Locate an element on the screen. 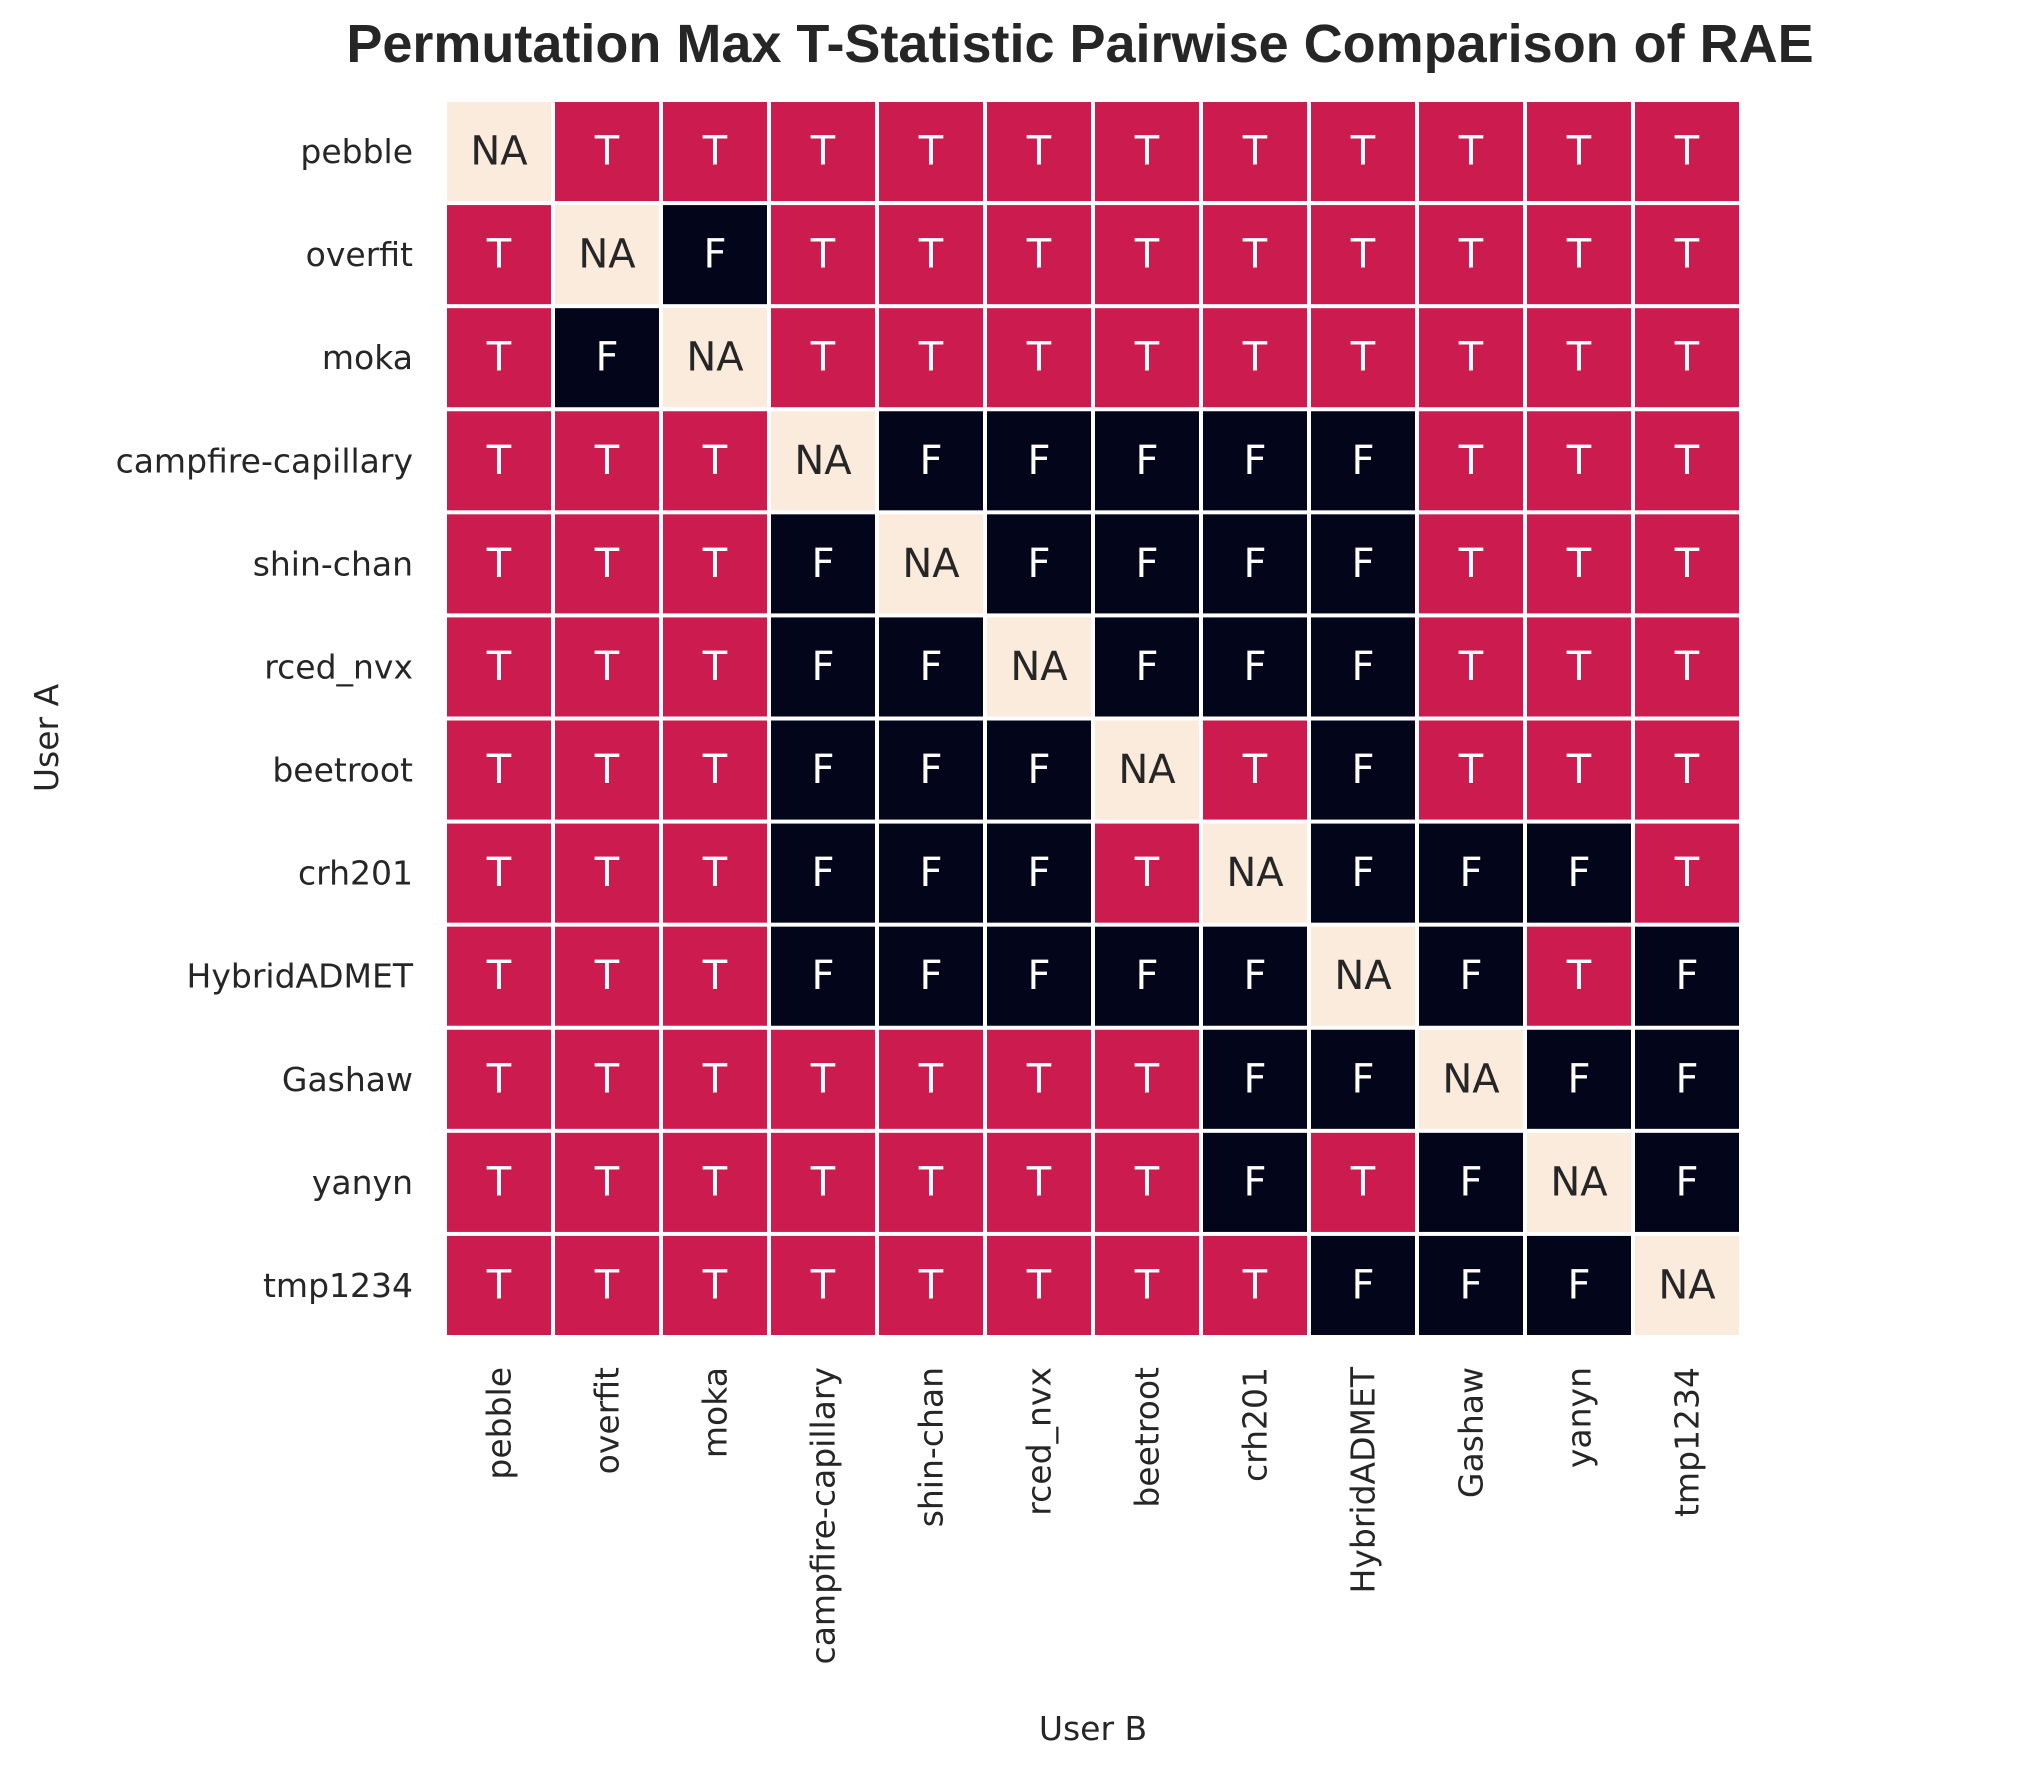  x-tick-label: crh201 is located at coordinates (1255, 1424).